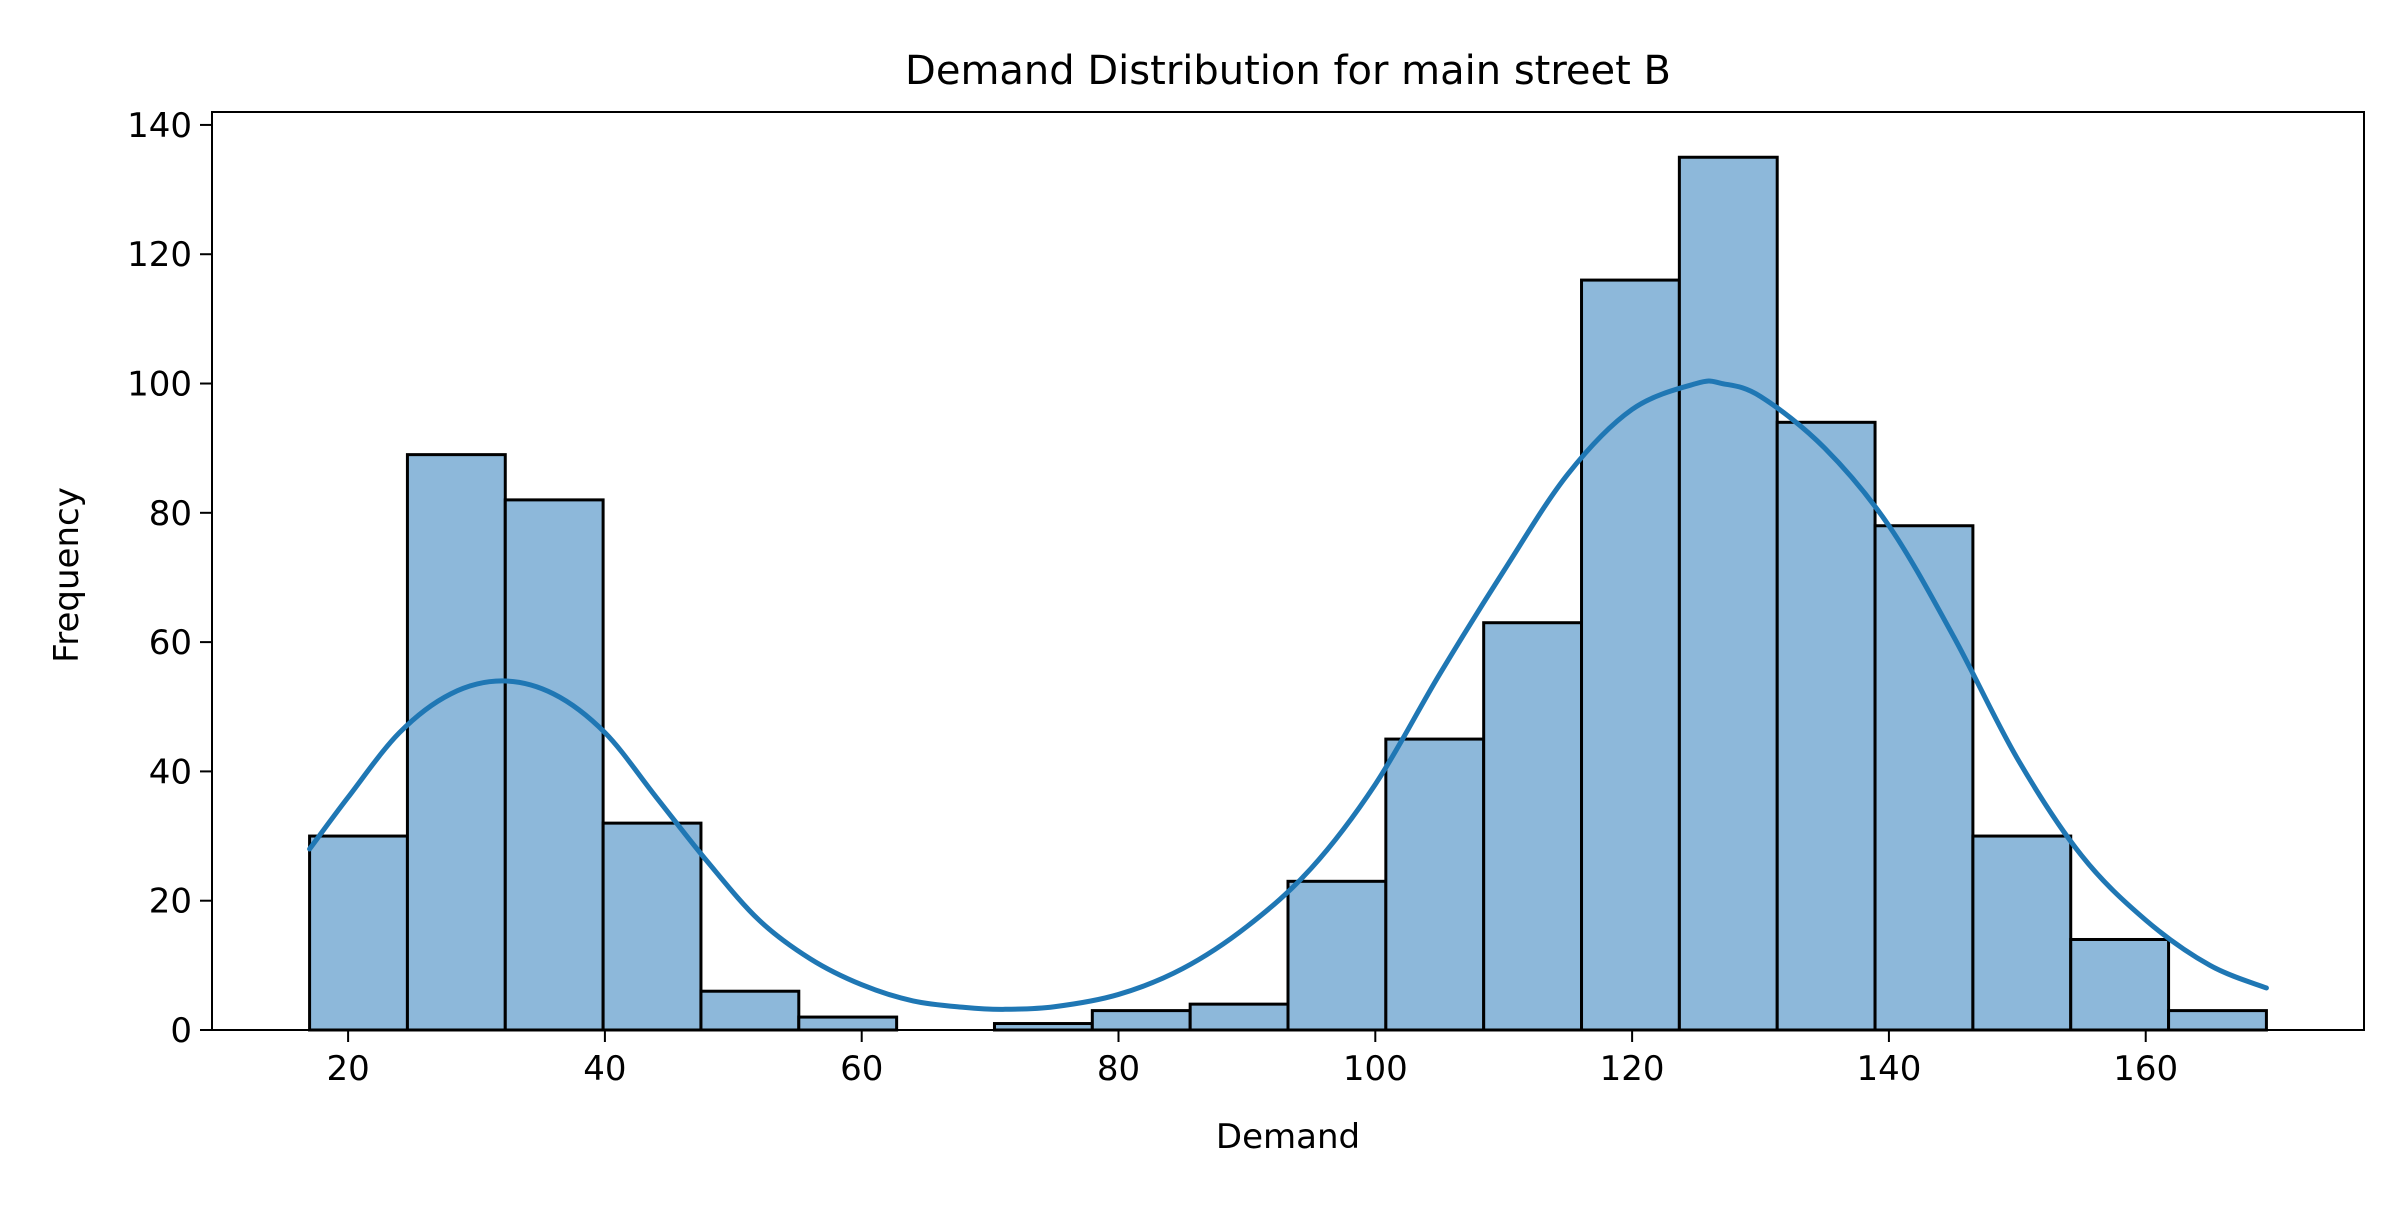  Describe the element at coordinates (1888, 1069) in the screenshot. I see `x-tick-label: 140` at that location.